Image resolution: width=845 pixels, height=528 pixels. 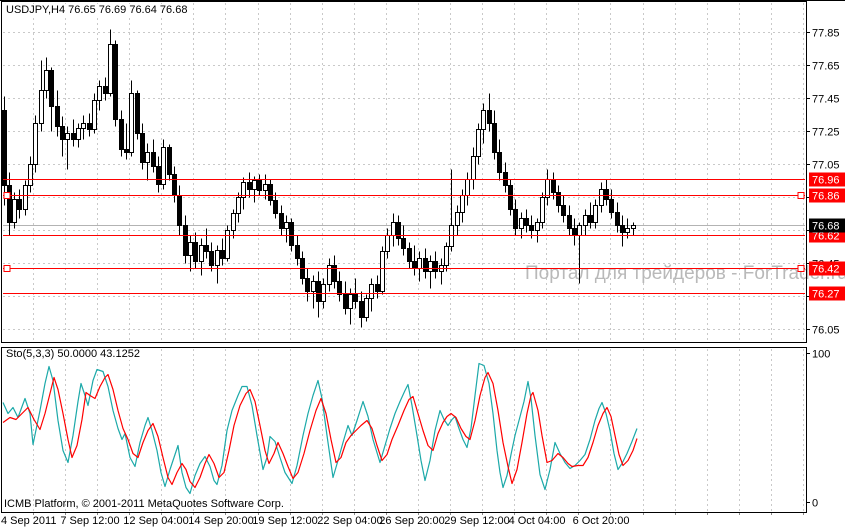 I want to click on price-tick-label: 76.05, so click(x=826, y=331).